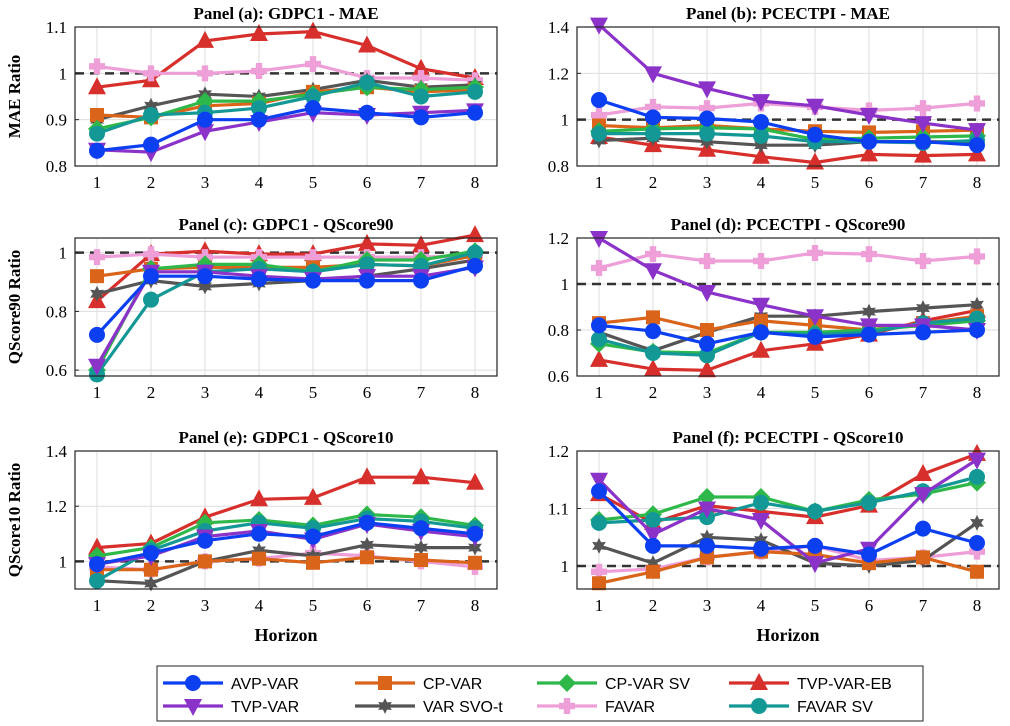  I want to click on legend-box, so click(540, 693).